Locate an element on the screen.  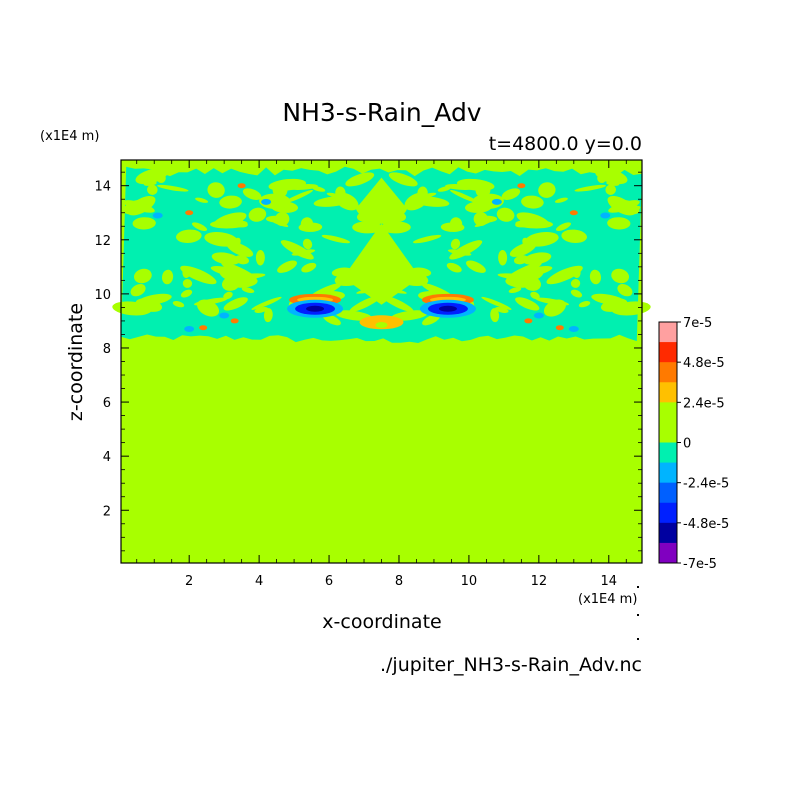
colorbar-label: -4.8e-5 is located at coordinates (706, 524).